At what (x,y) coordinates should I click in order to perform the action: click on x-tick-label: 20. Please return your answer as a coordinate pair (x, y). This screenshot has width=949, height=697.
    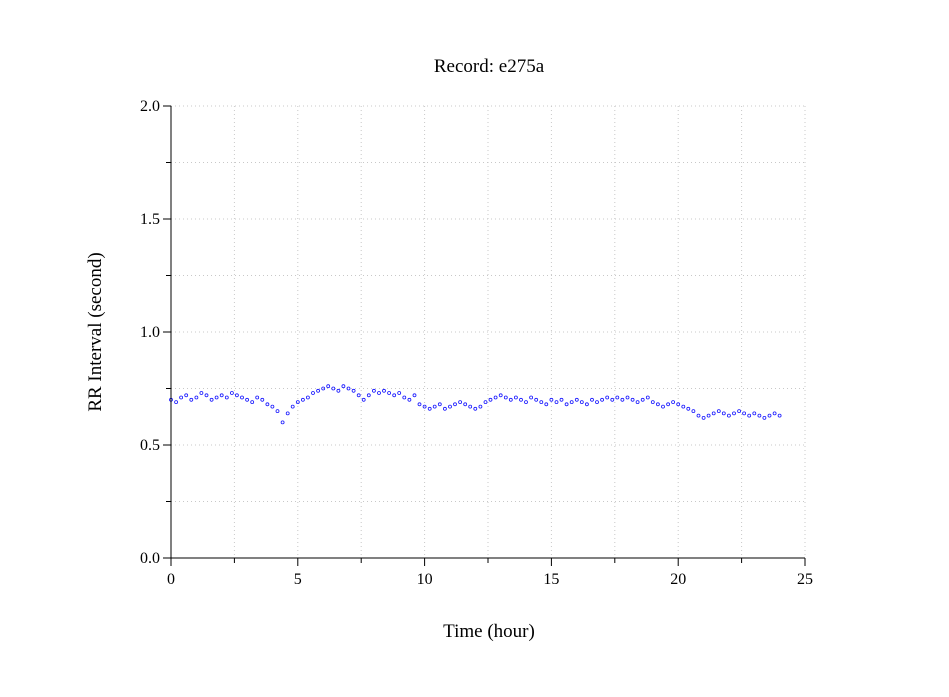
    Looking at the image, I should click on (678, 579).